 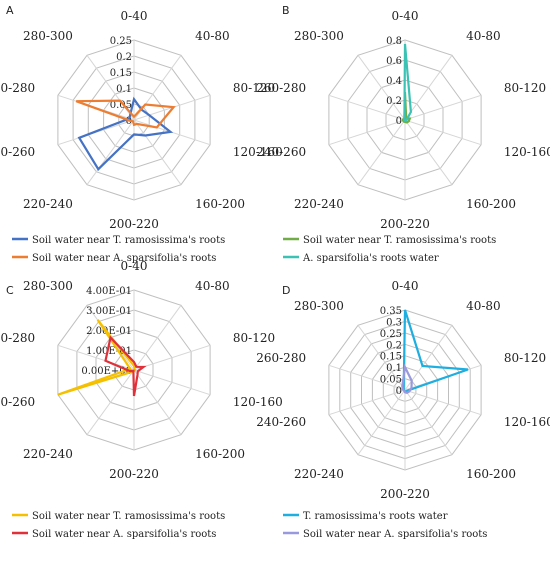 What do you see at coordinates (121, 73) in the screenshot?
I see `tick-label: 0.15` at bounding box center [121, 73].